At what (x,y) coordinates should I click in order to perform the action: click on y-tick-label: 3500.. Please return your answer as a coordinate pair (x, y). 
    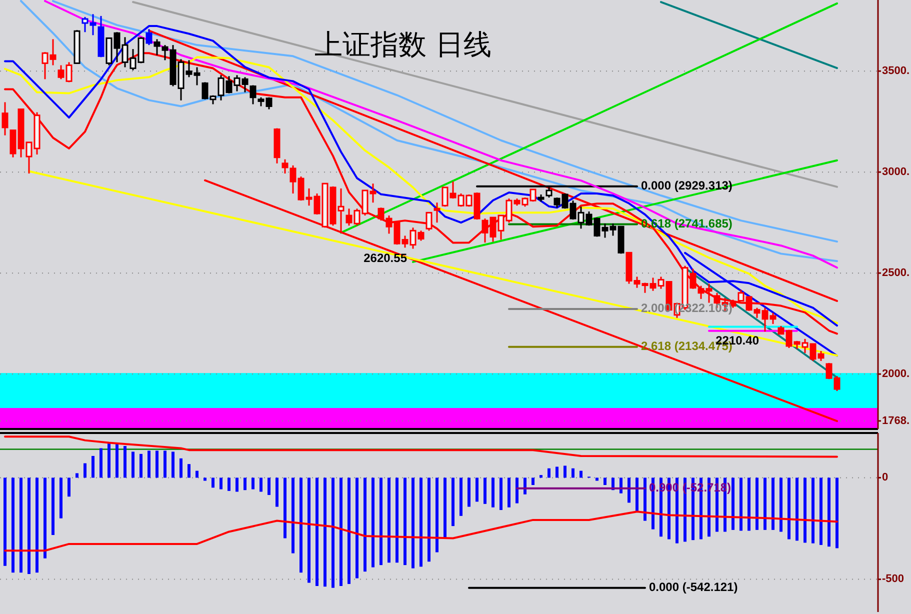
    Looking at the image, I should click on (896, 71).